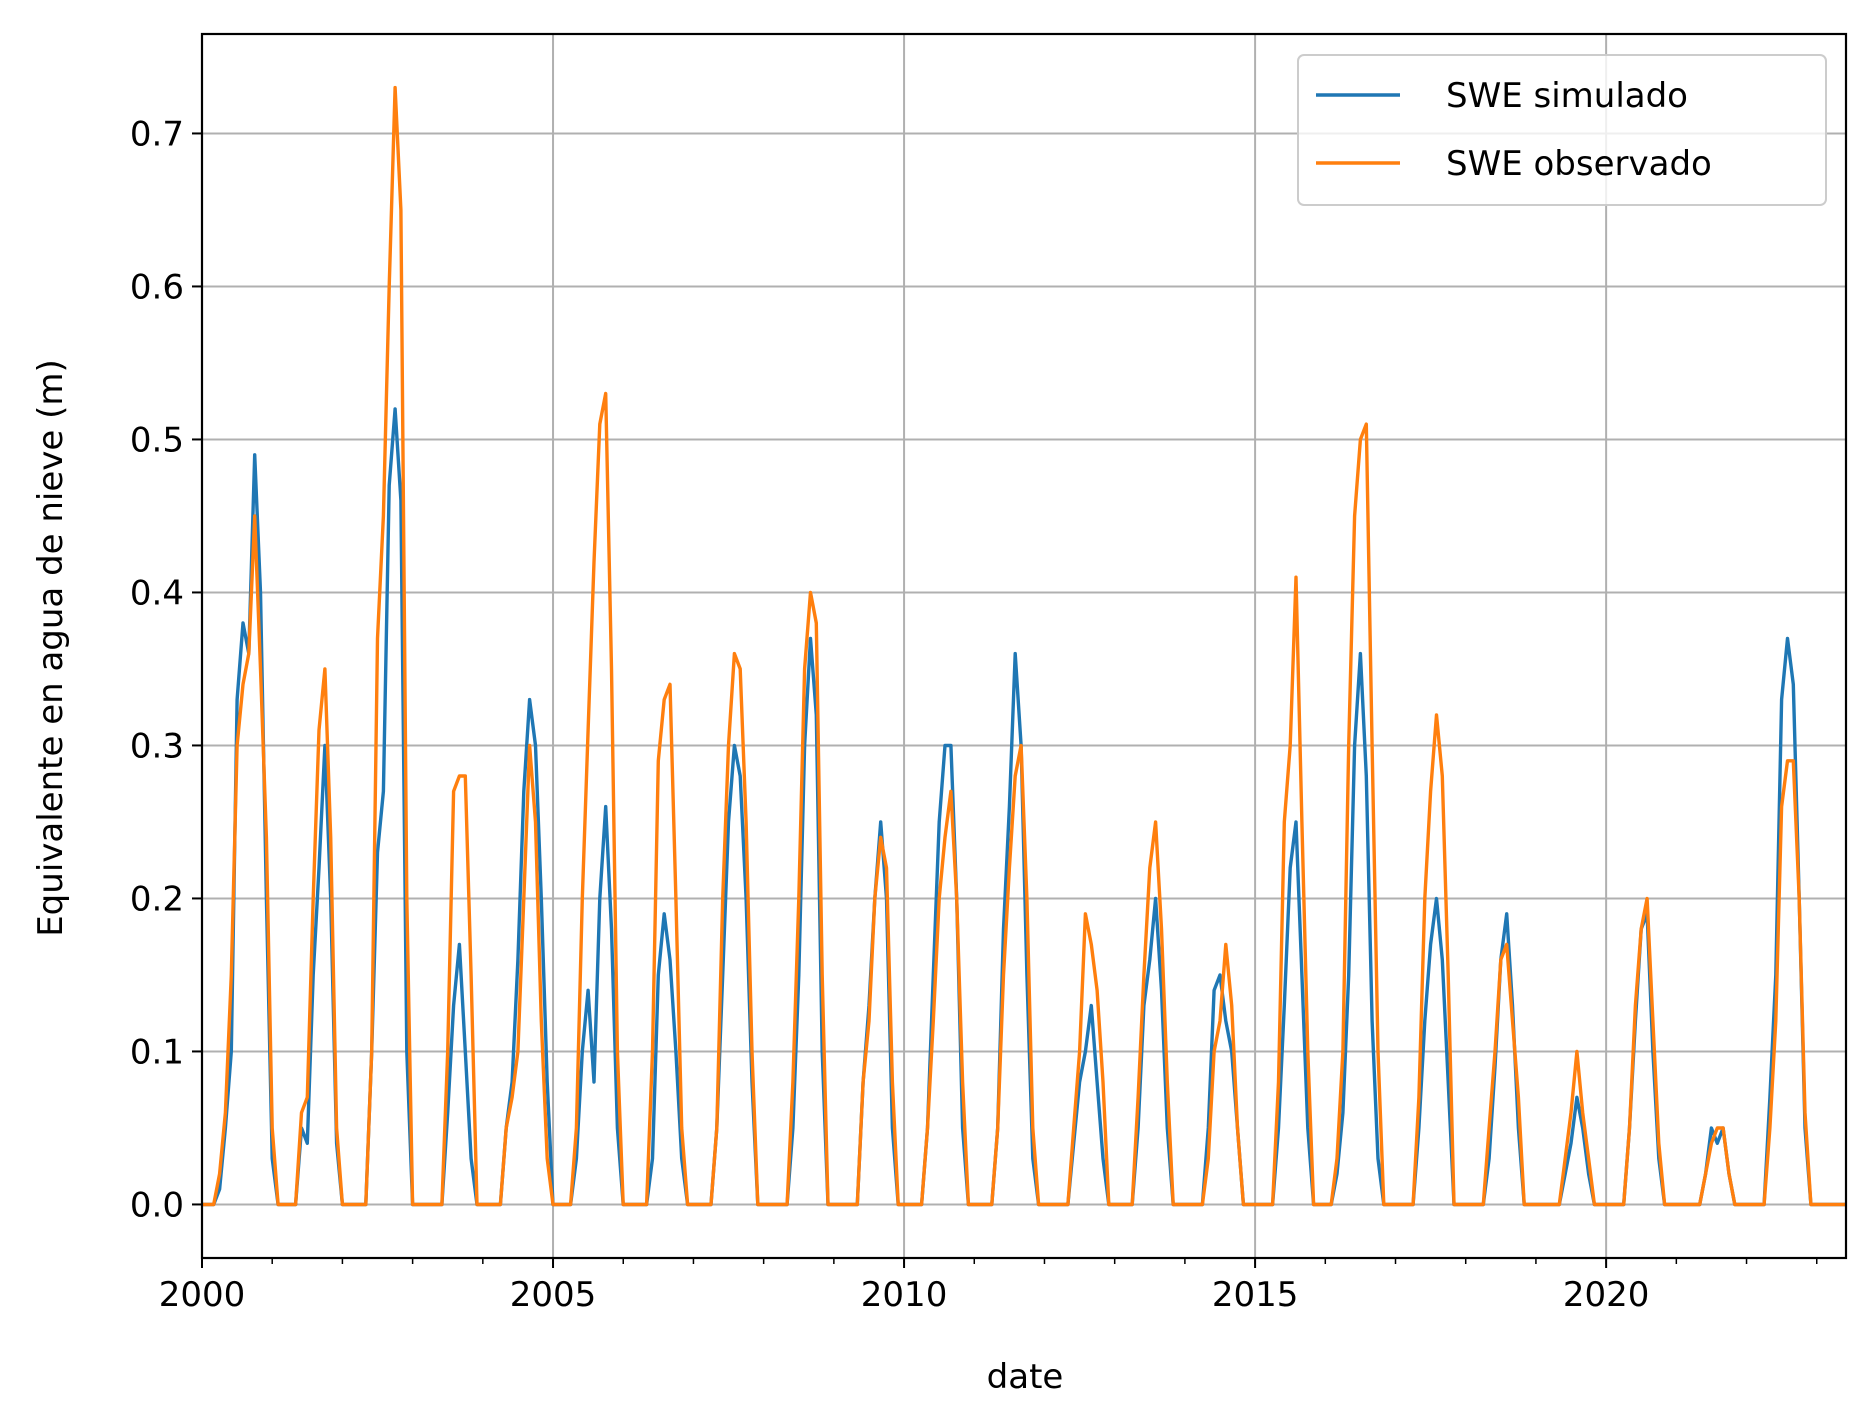 The height and width of the screenshot is (1426, 1871). Describe the element at coordinates (988, 1286) in the screenshot. I see `x-axis-ticks: 2000 2005 2010 2015 2020` at that location.